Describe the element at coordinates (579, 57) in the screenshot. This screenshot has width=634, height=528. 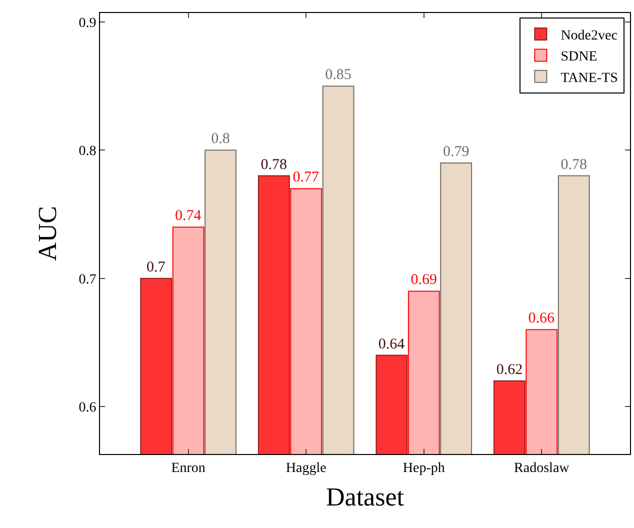
I see `legend-label: SDNE` at that location.